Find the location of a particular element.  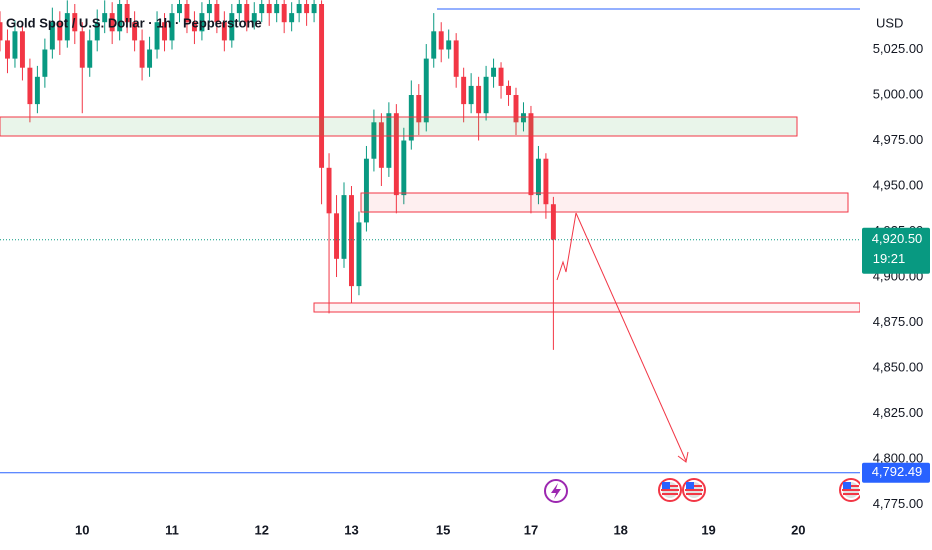

x-tick-label: 17 is located at coordinates (531, 529).